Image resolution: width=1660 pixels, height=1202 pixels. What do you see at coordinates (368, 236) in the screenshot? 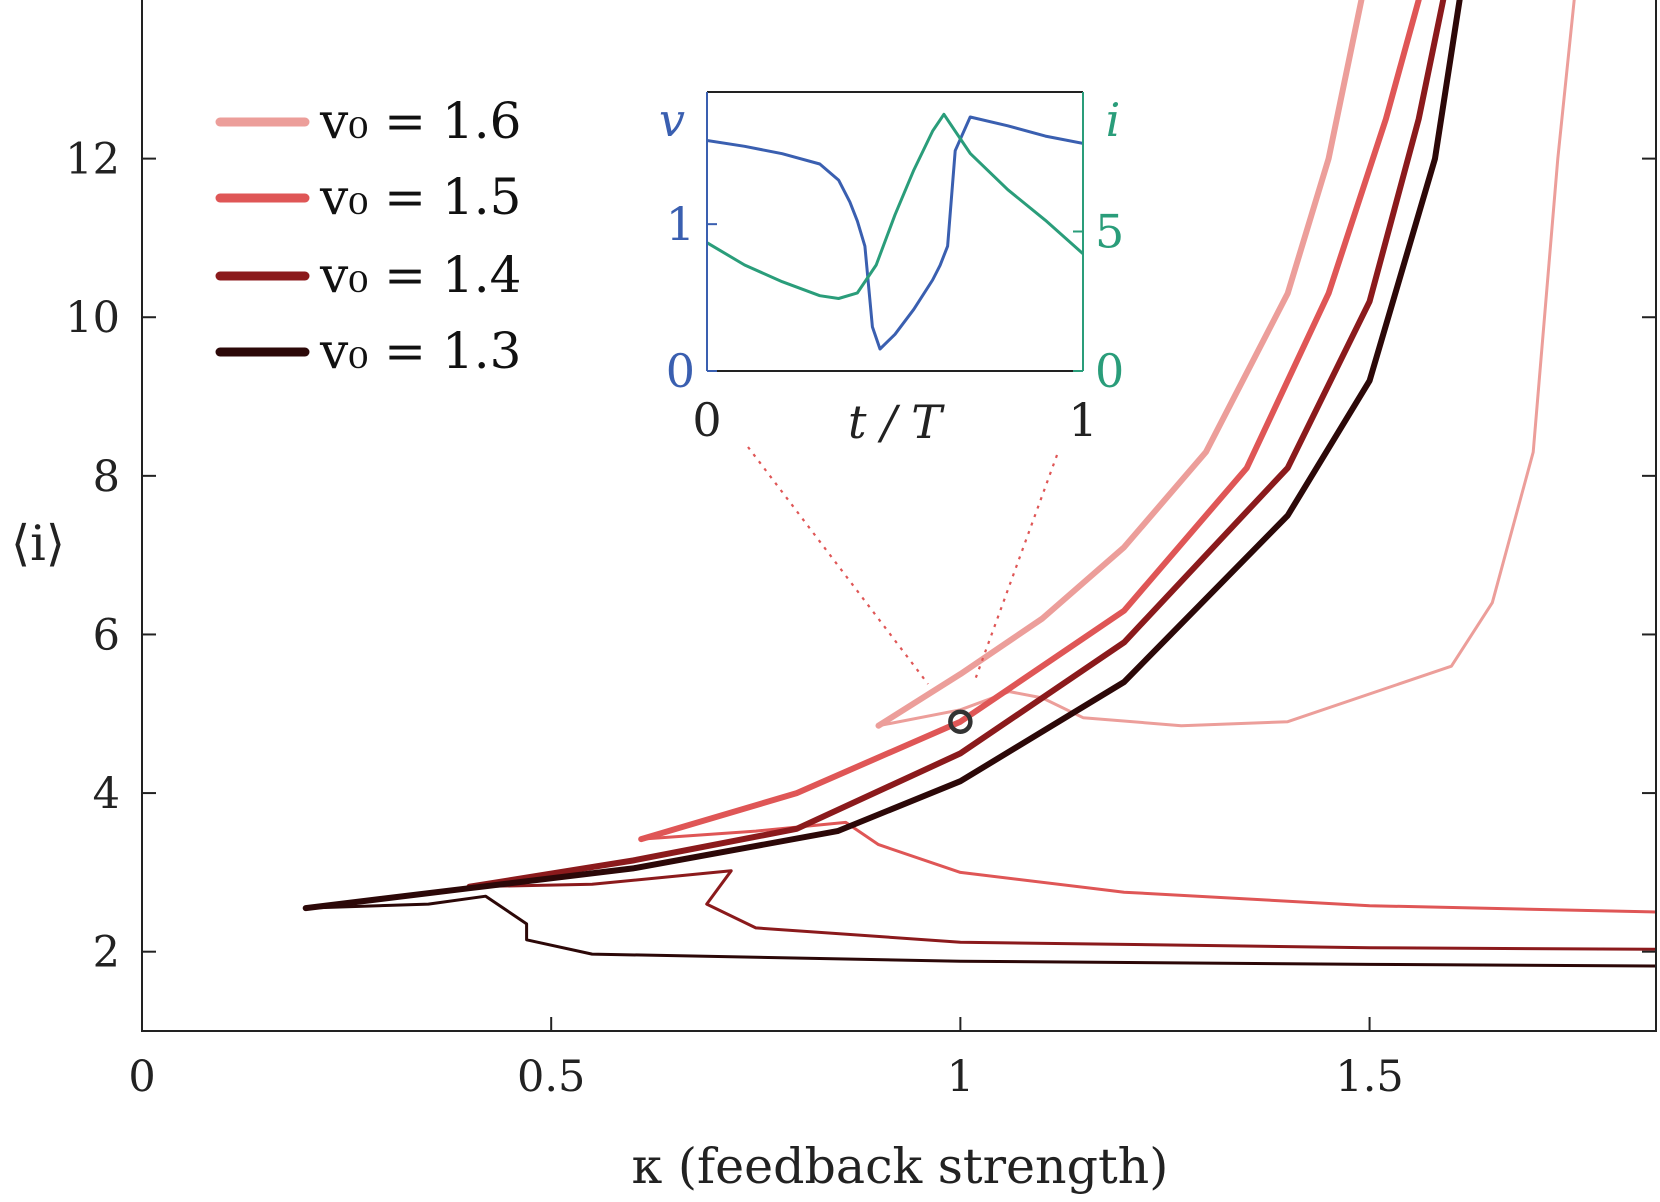
I see `legend: v₀ = 1.6 v₀ = 1.5 v₀ = 1.4 v₀ = 1.3` at bounding box center [368, 236].